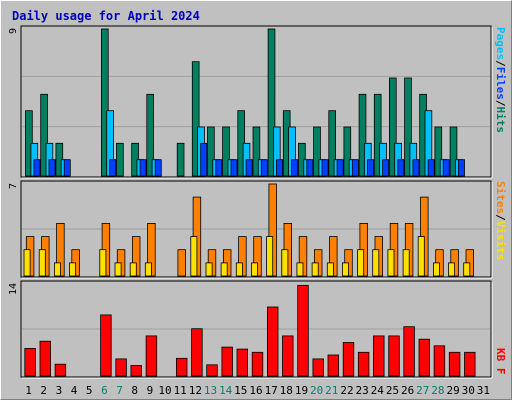 The image size is (512, 400). Describe the element at coordinates (74, 390) in the screenshot. I see `x-tick-label-4: 4` at that location.